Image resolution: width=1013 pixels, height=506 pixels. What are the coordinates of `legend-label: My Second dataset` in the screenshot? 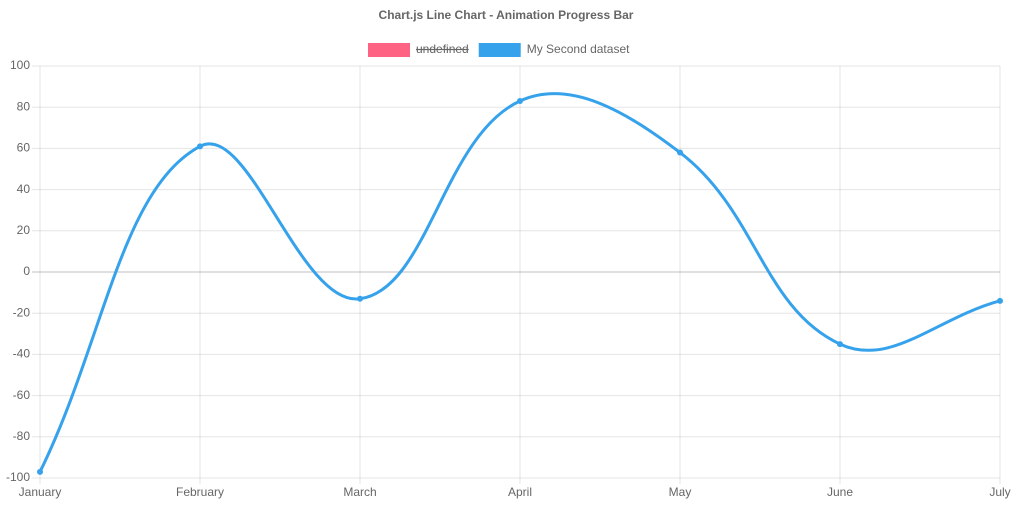 It's located at (578, 49).